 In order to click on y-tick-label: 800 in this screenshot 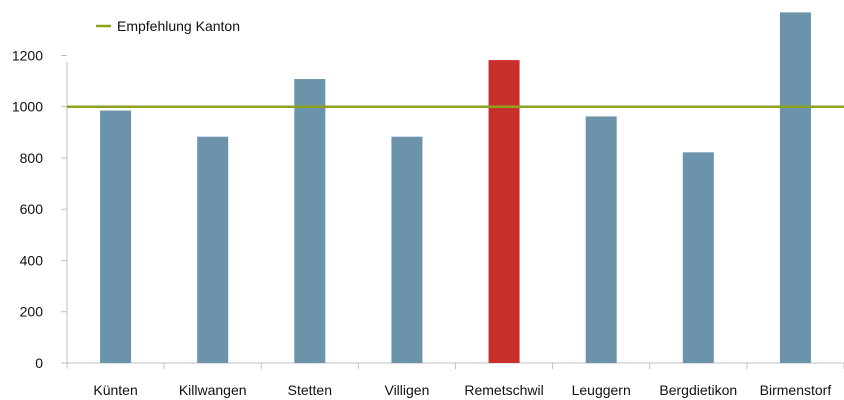, I will do `click(32, 158)`.